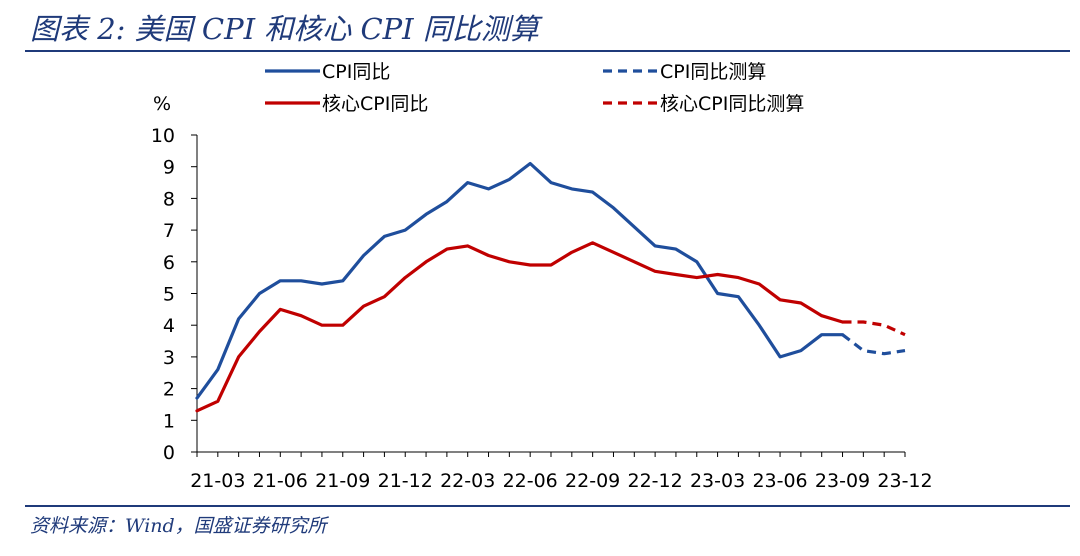  Describe the element at coordinates (713, 72) in the screenshot. I see `legend-label: CPI同比测算` at that location.